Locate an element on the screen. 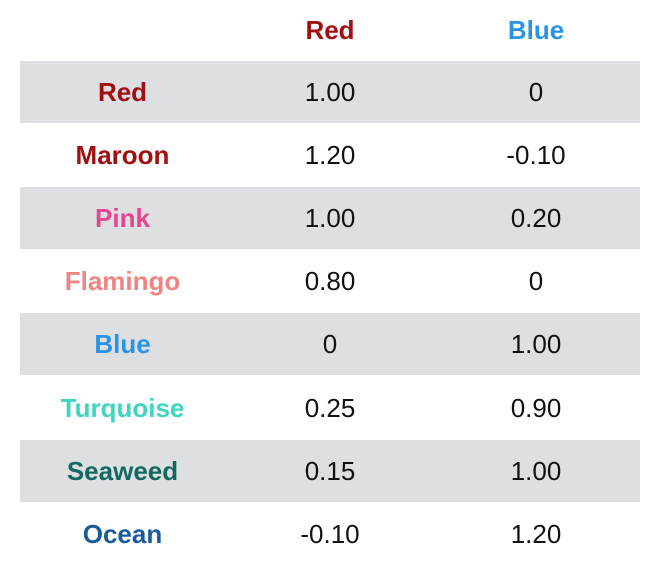  column-header-blue: Blue is located at coordinates (536, 30).